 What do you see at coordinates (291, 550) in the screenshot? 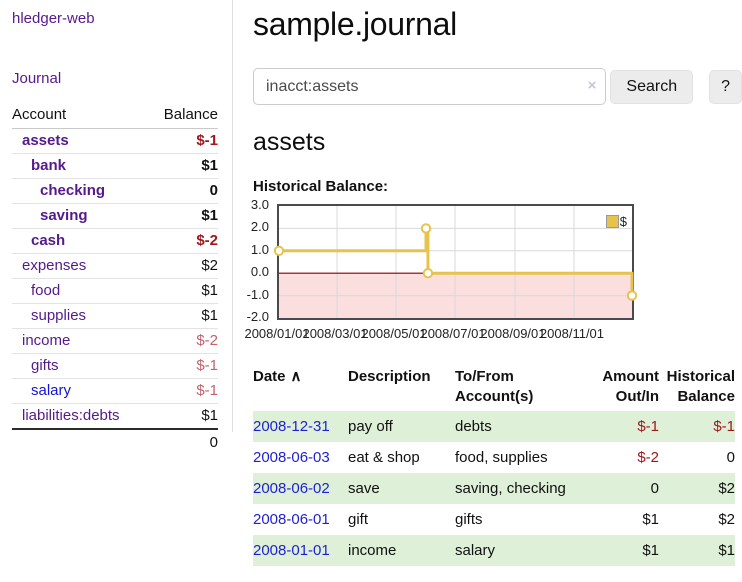
I see `transaction-date-link: 2008-01-01` at bounding box center [291, 550].